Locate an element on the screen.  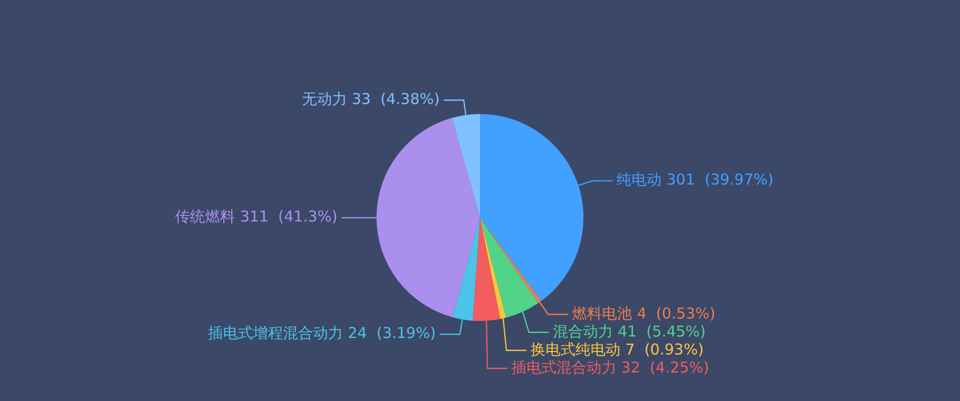
slice-label: 燃料电池 4 (0.53%) is located at coordinates (644, 313).